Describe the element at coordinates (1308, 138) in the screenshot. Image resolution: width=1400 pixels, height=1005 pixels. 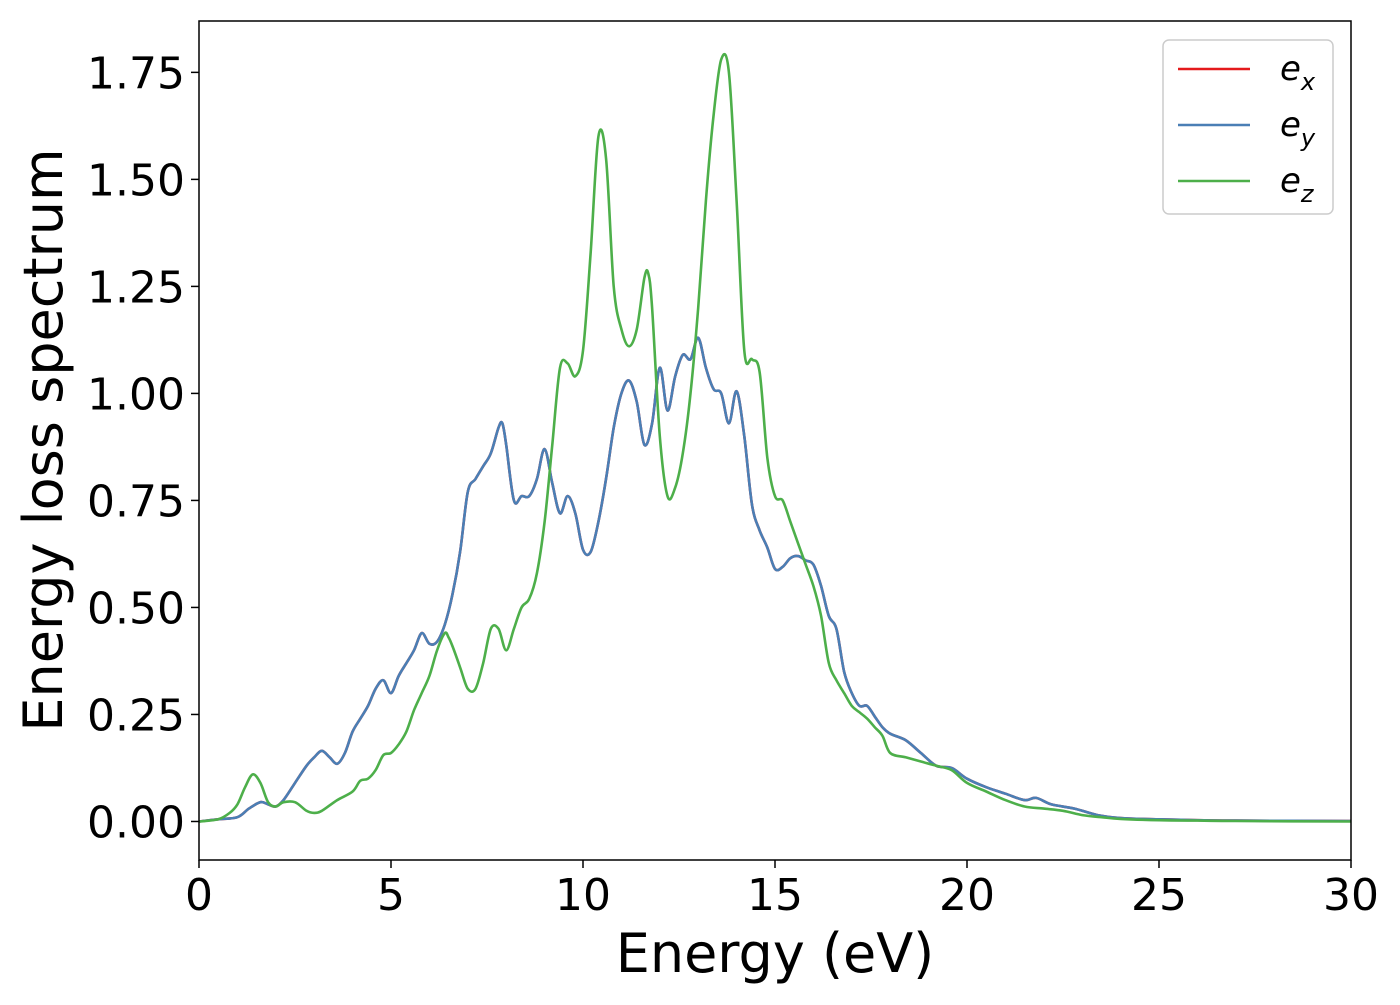
I see `legend-subscript: y` at that location.